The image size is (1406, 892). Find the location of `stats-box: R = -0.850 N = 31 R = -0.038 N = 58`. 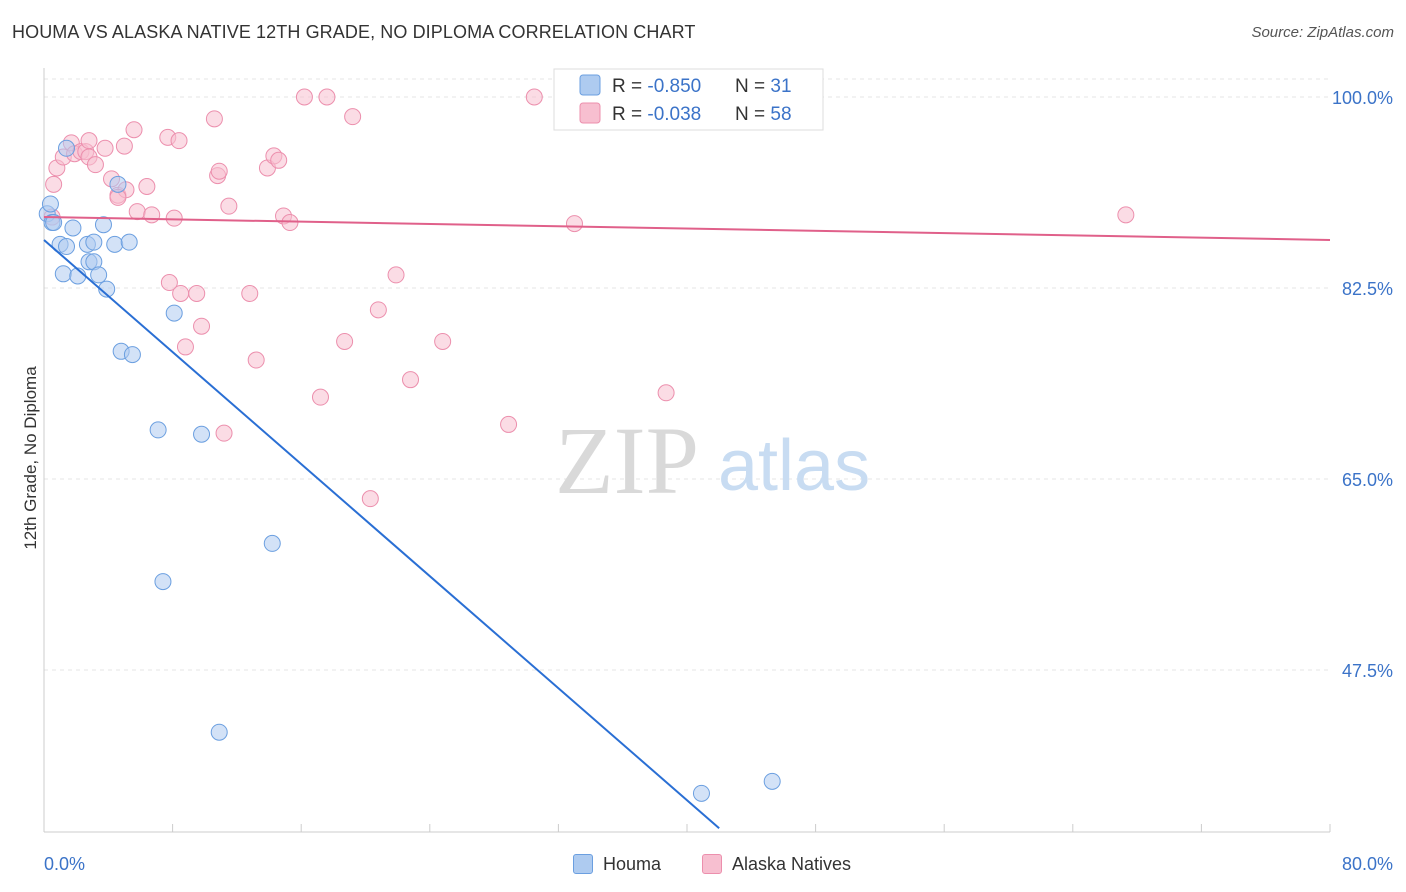

stats-box: R = -0.850 N = 31 R = -0.038 N = 58 is located at coordinates (688, 99).